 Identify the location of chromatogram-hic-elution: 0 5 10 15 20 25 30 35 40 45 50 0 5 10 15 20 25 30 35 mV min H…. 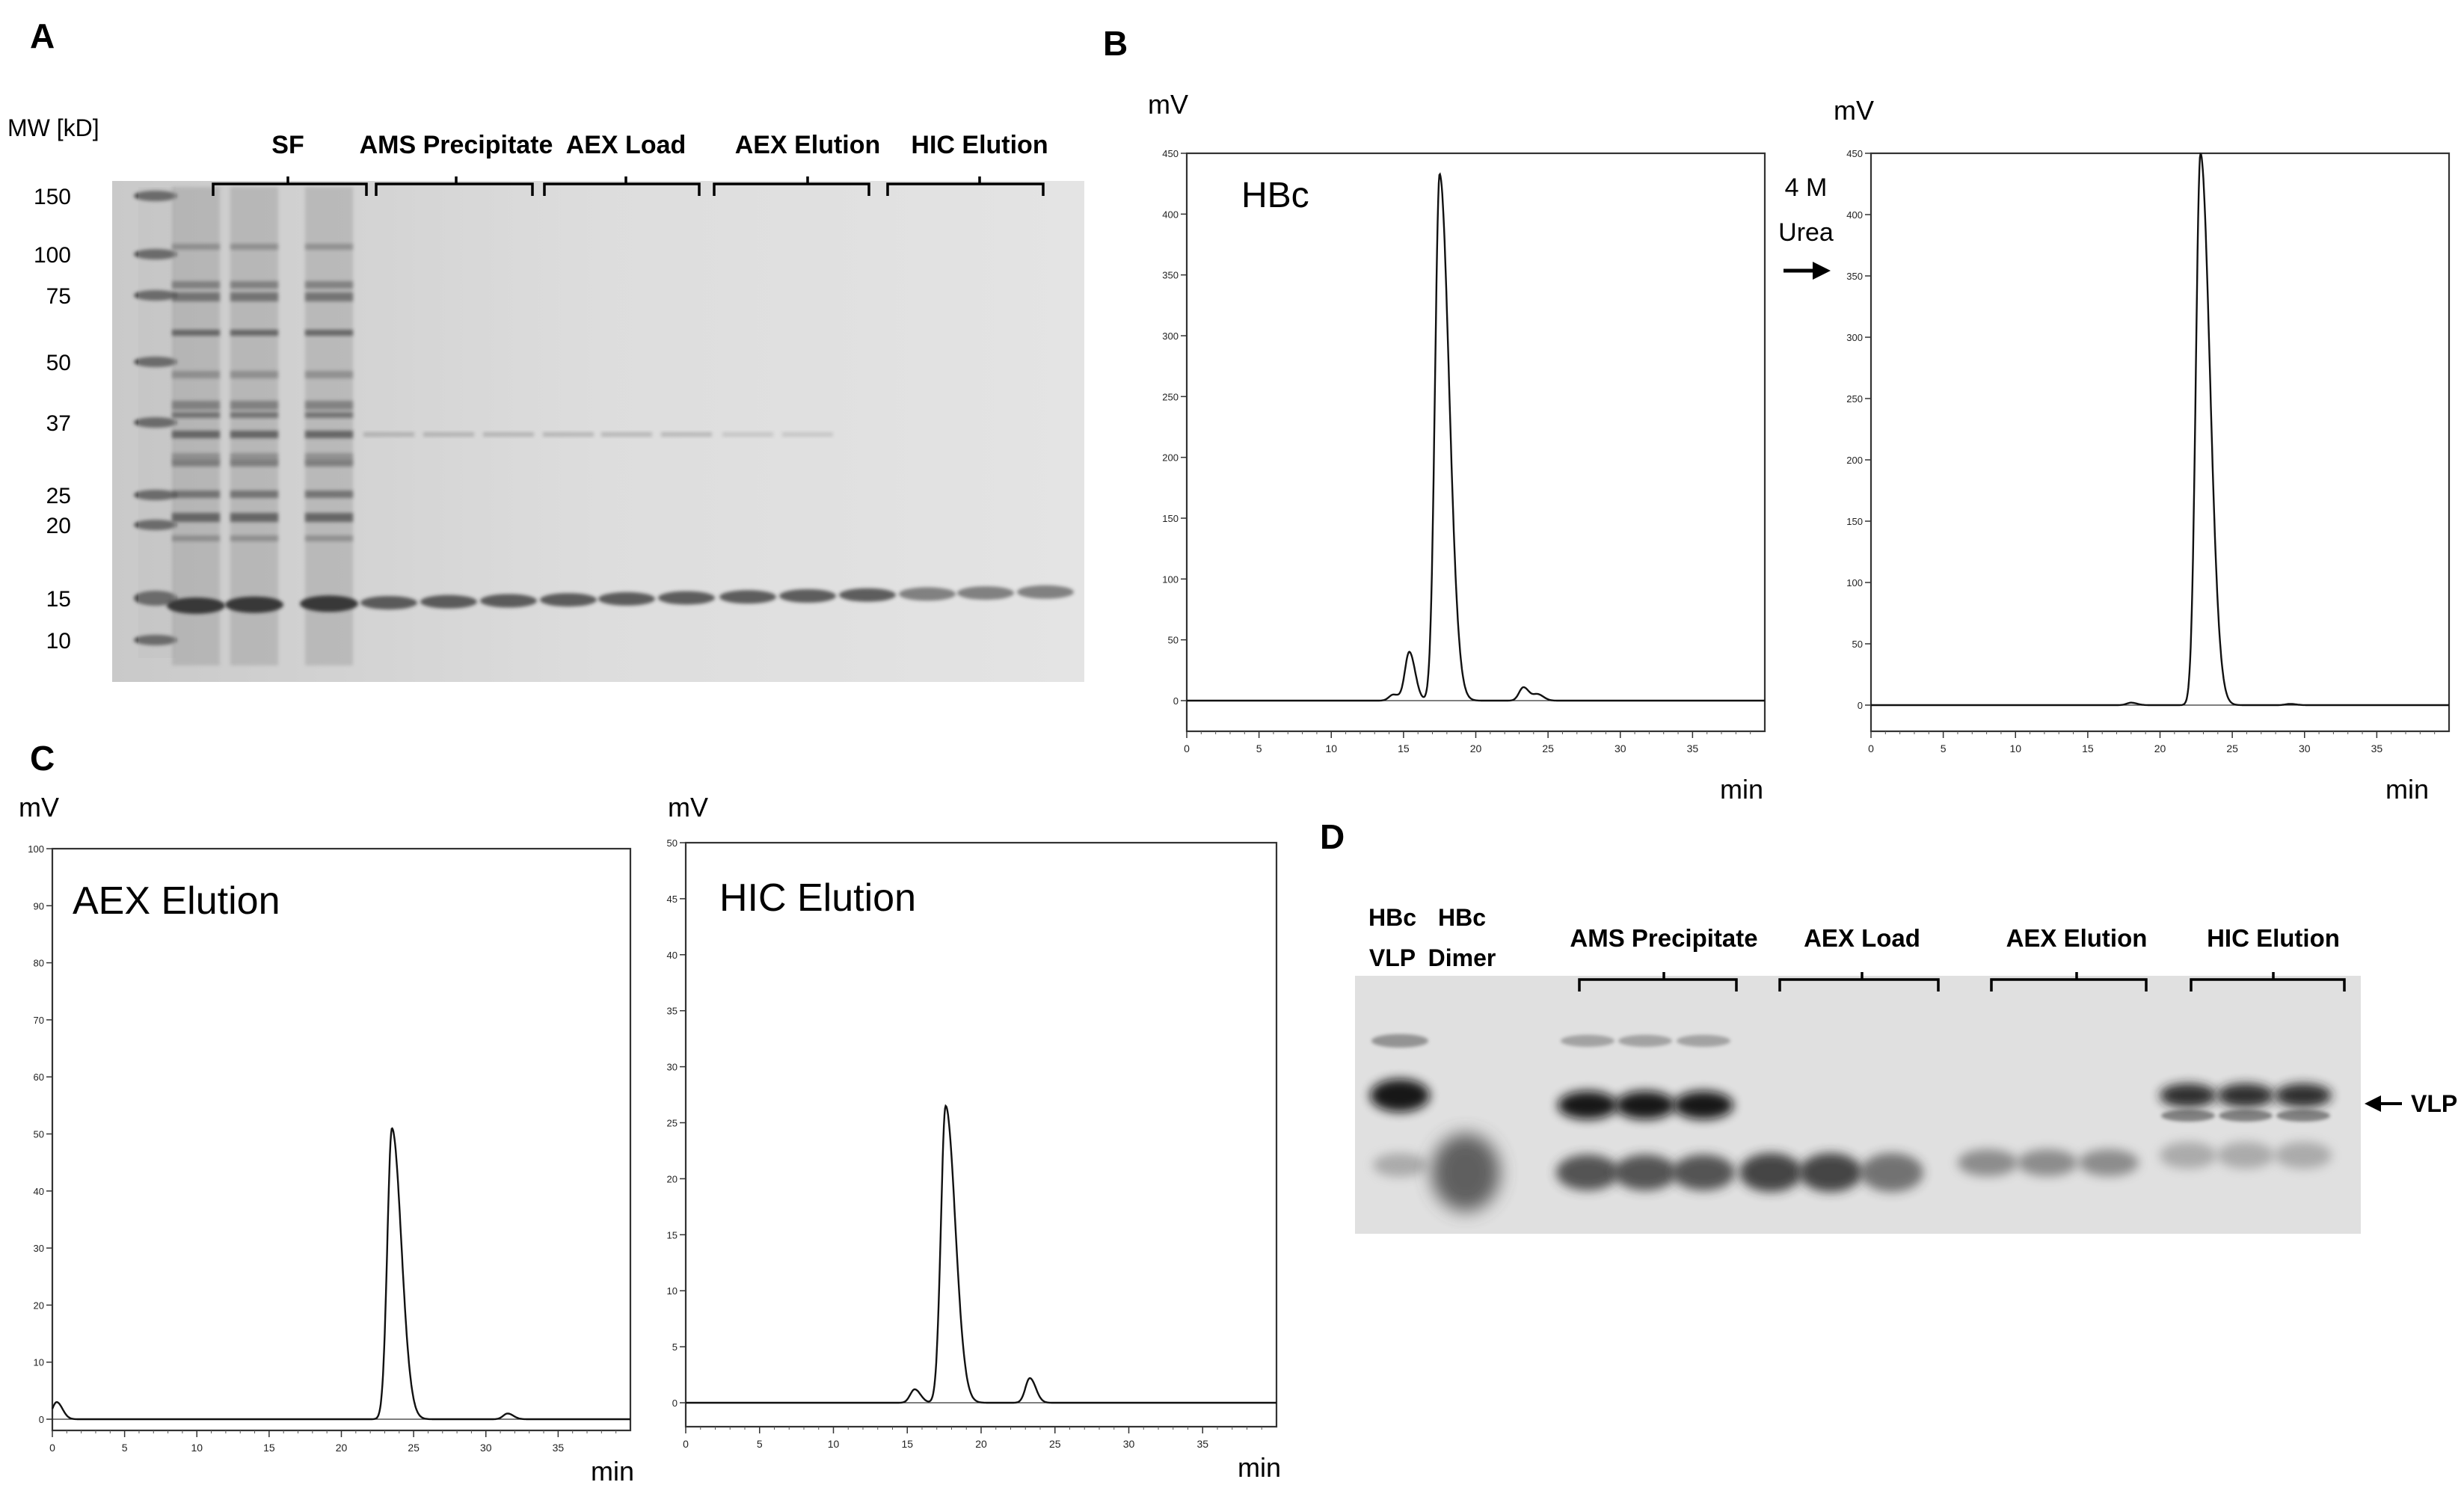
(974, 1137).